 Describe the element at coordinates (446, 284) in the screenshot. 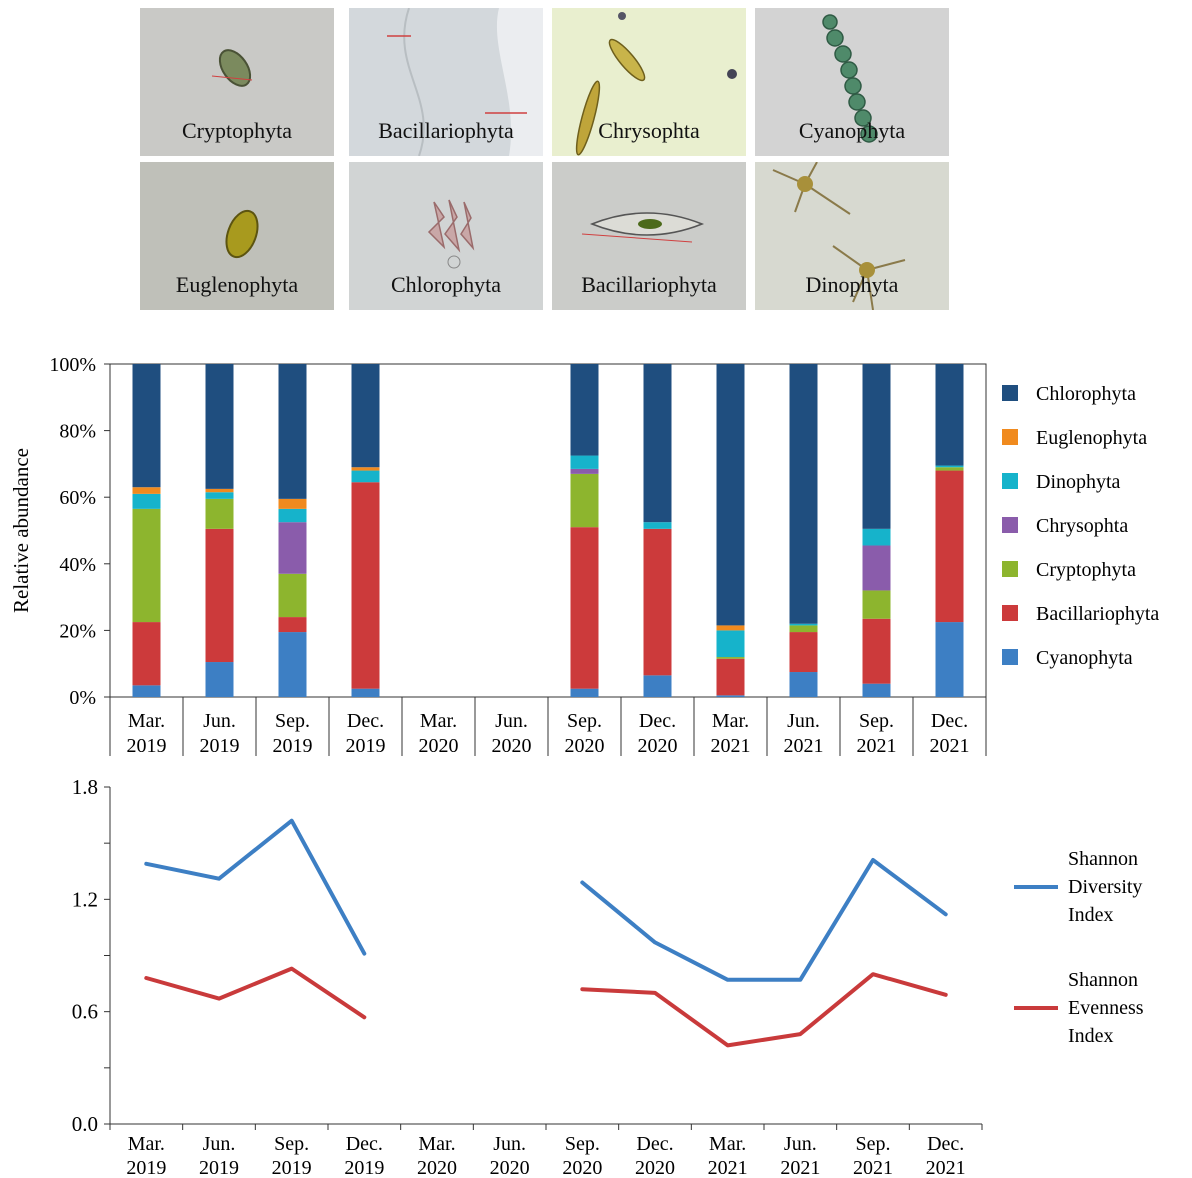

I see `micrograph-label: Chlorophyta` at that location.